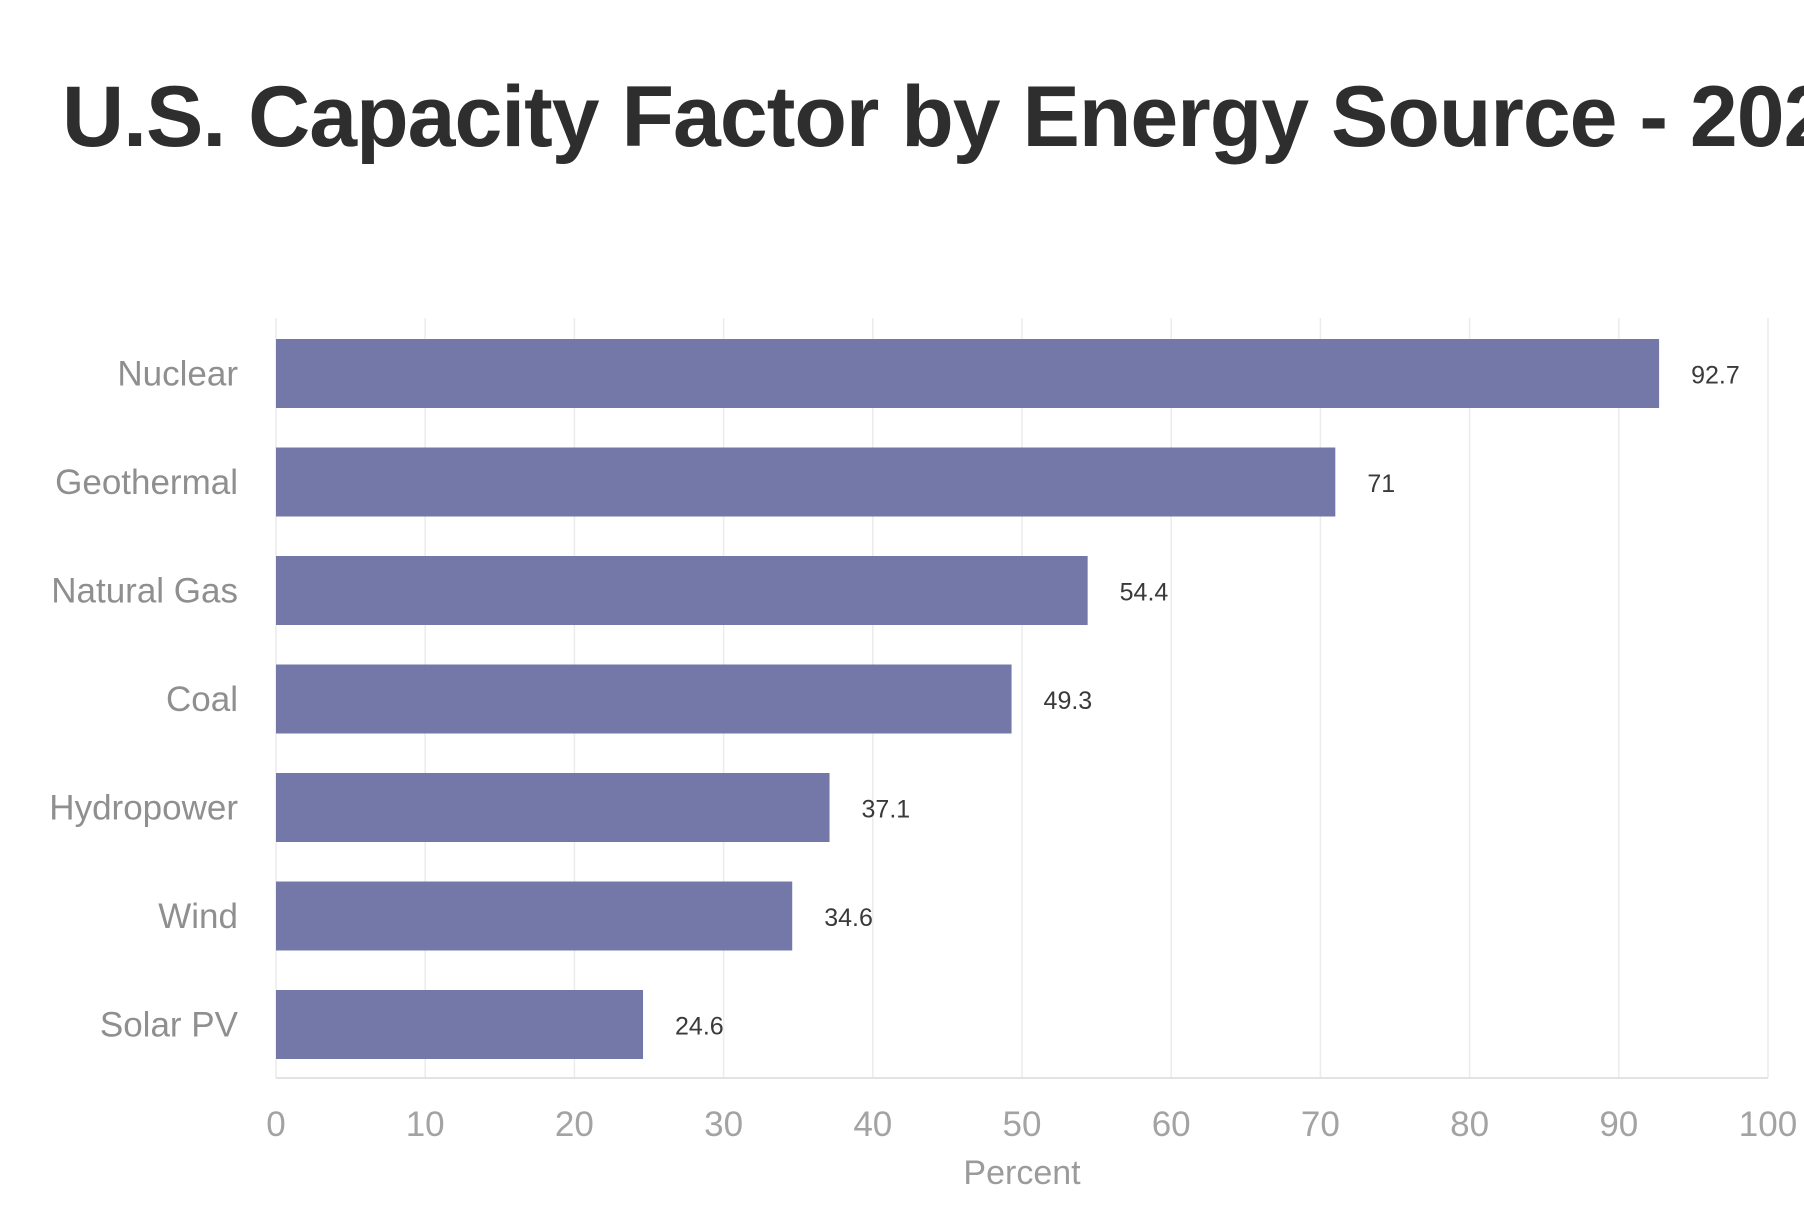  Describe the element at coordinates (198, 916) in the screenshot. I see `y-category-label: Wind` at that location.